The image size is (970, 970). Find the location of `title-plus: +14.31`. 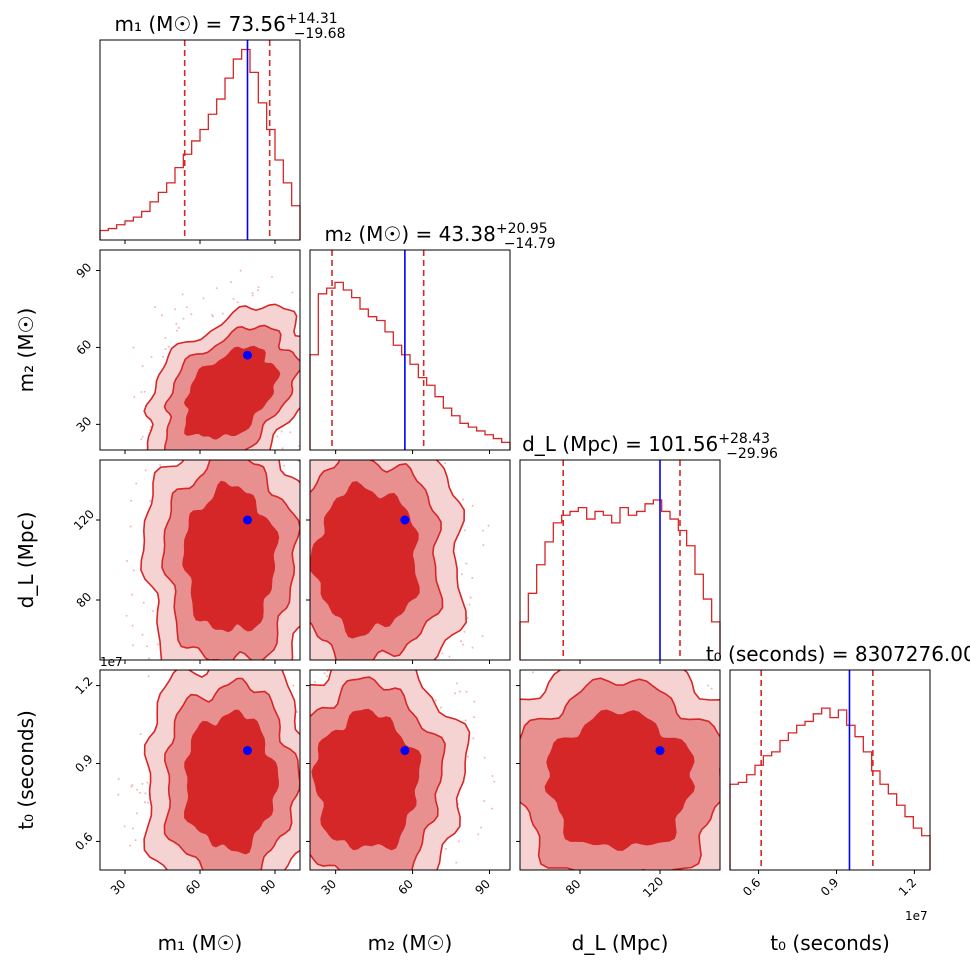

title-plus: +14.31 is located at coordinates (312, 19).